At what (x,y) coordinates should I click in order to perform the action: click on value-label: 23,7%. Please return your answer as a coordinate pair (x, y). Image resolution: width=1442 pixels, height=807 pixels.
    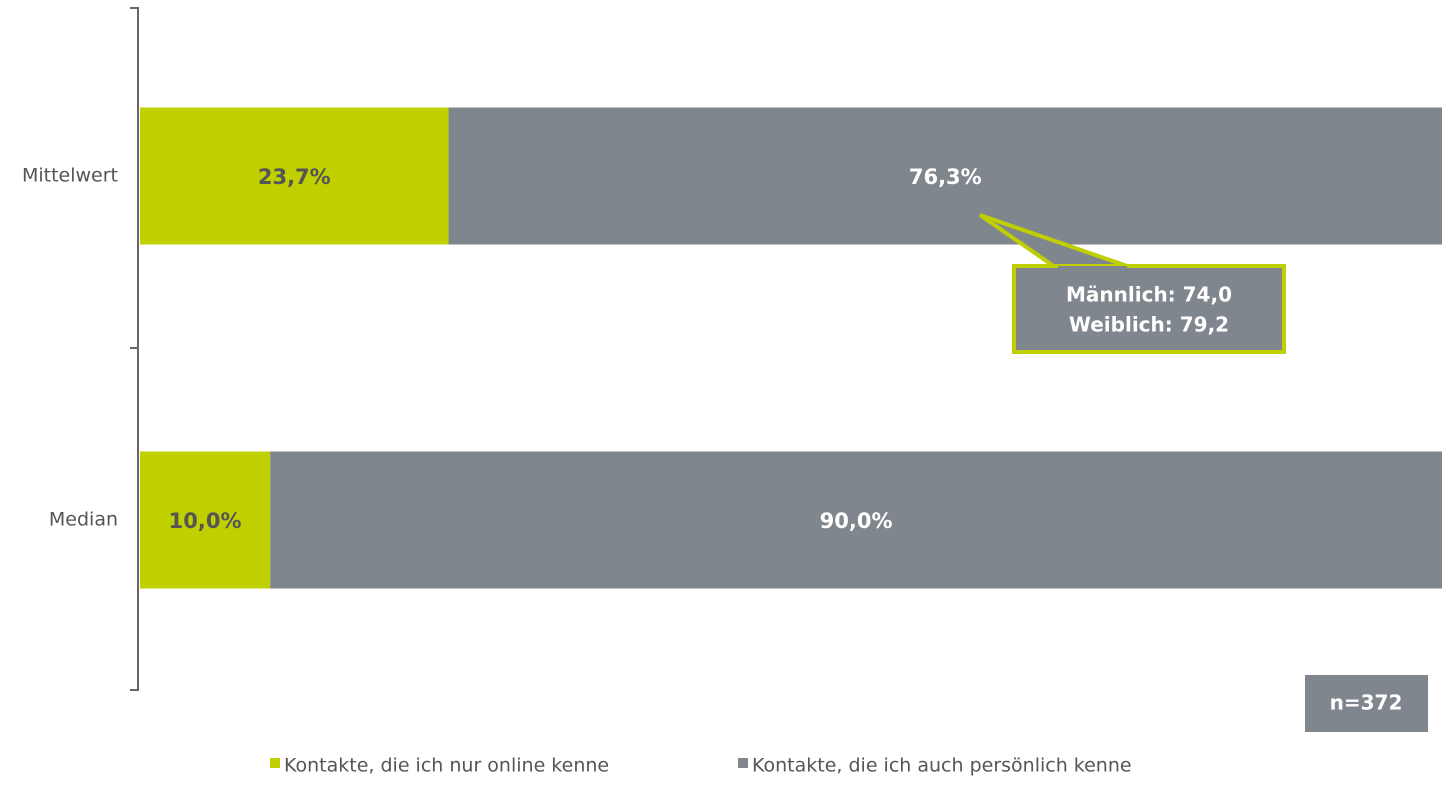
    Looking at the image, I should click on (294, 177).